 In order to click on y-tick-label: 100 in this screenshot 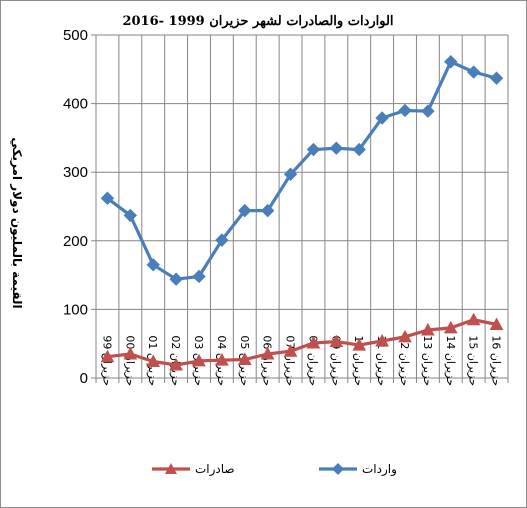, I will do `click(75, 309)`.